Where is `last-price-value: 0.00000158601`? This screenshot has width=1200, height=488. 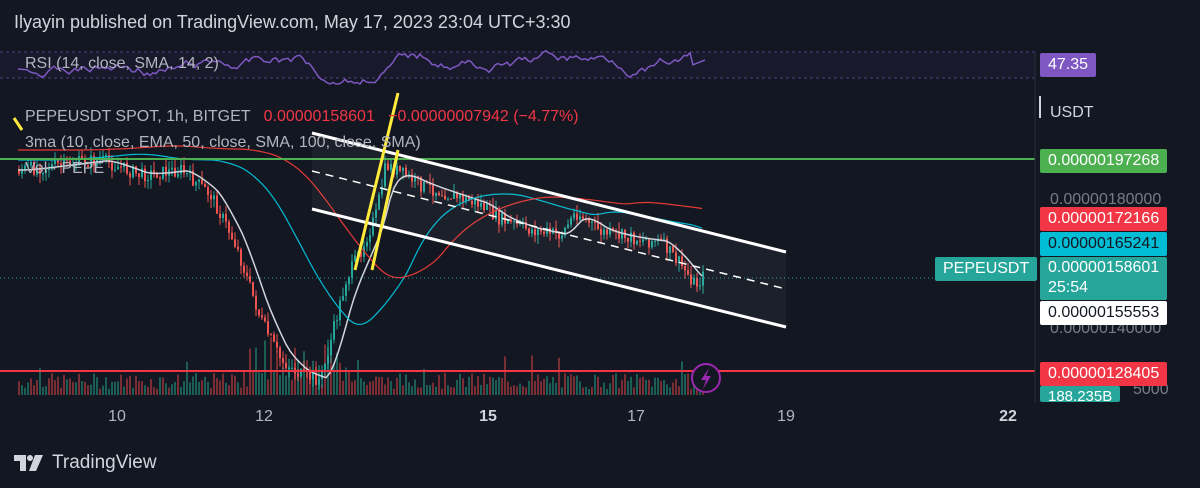
last-price-value: 0.00000158601 is located at coordinates (319, 116).